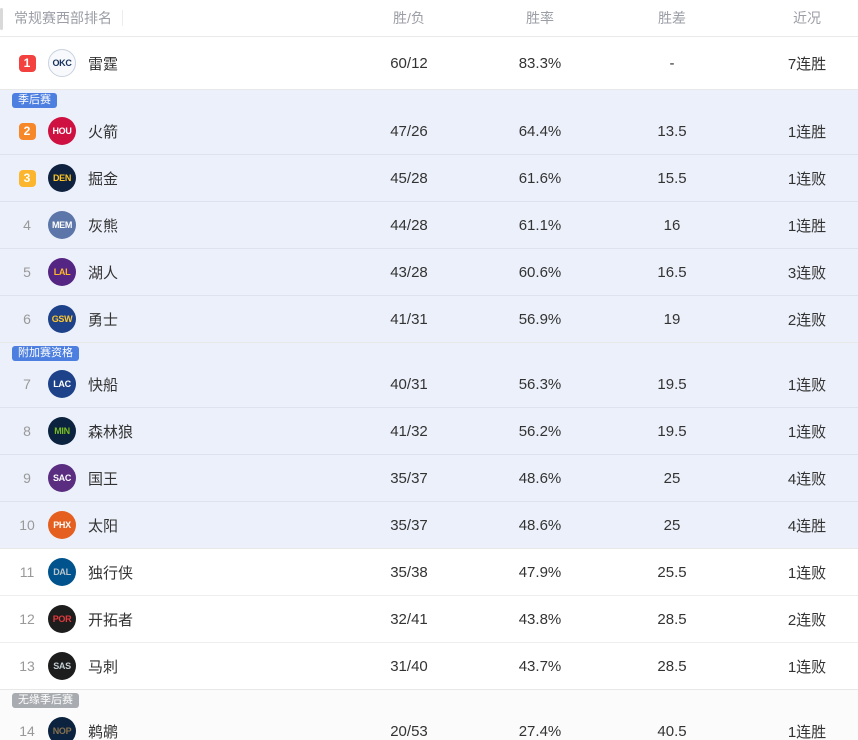 This screenshot has width=858, height=740. I want to click on gamesbehind-cell: 15.5, so click(672, 178).